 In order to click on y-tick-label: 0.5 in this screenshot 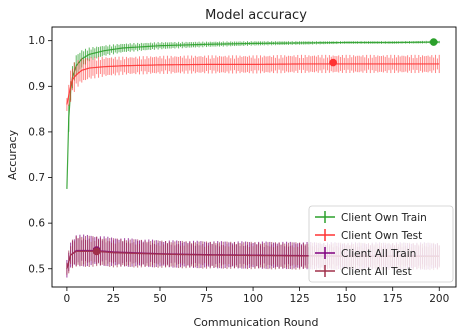, I will do `click(36, 269)`.